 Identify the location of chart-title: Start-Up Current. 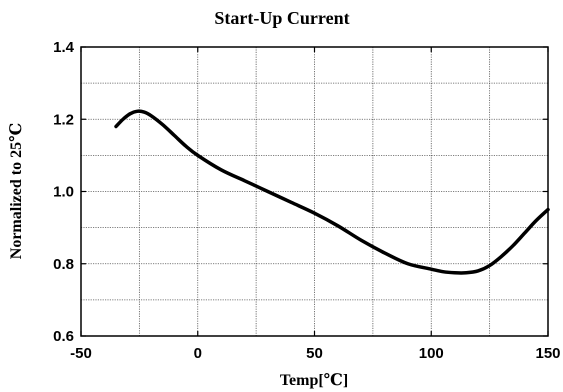
(281, 18).